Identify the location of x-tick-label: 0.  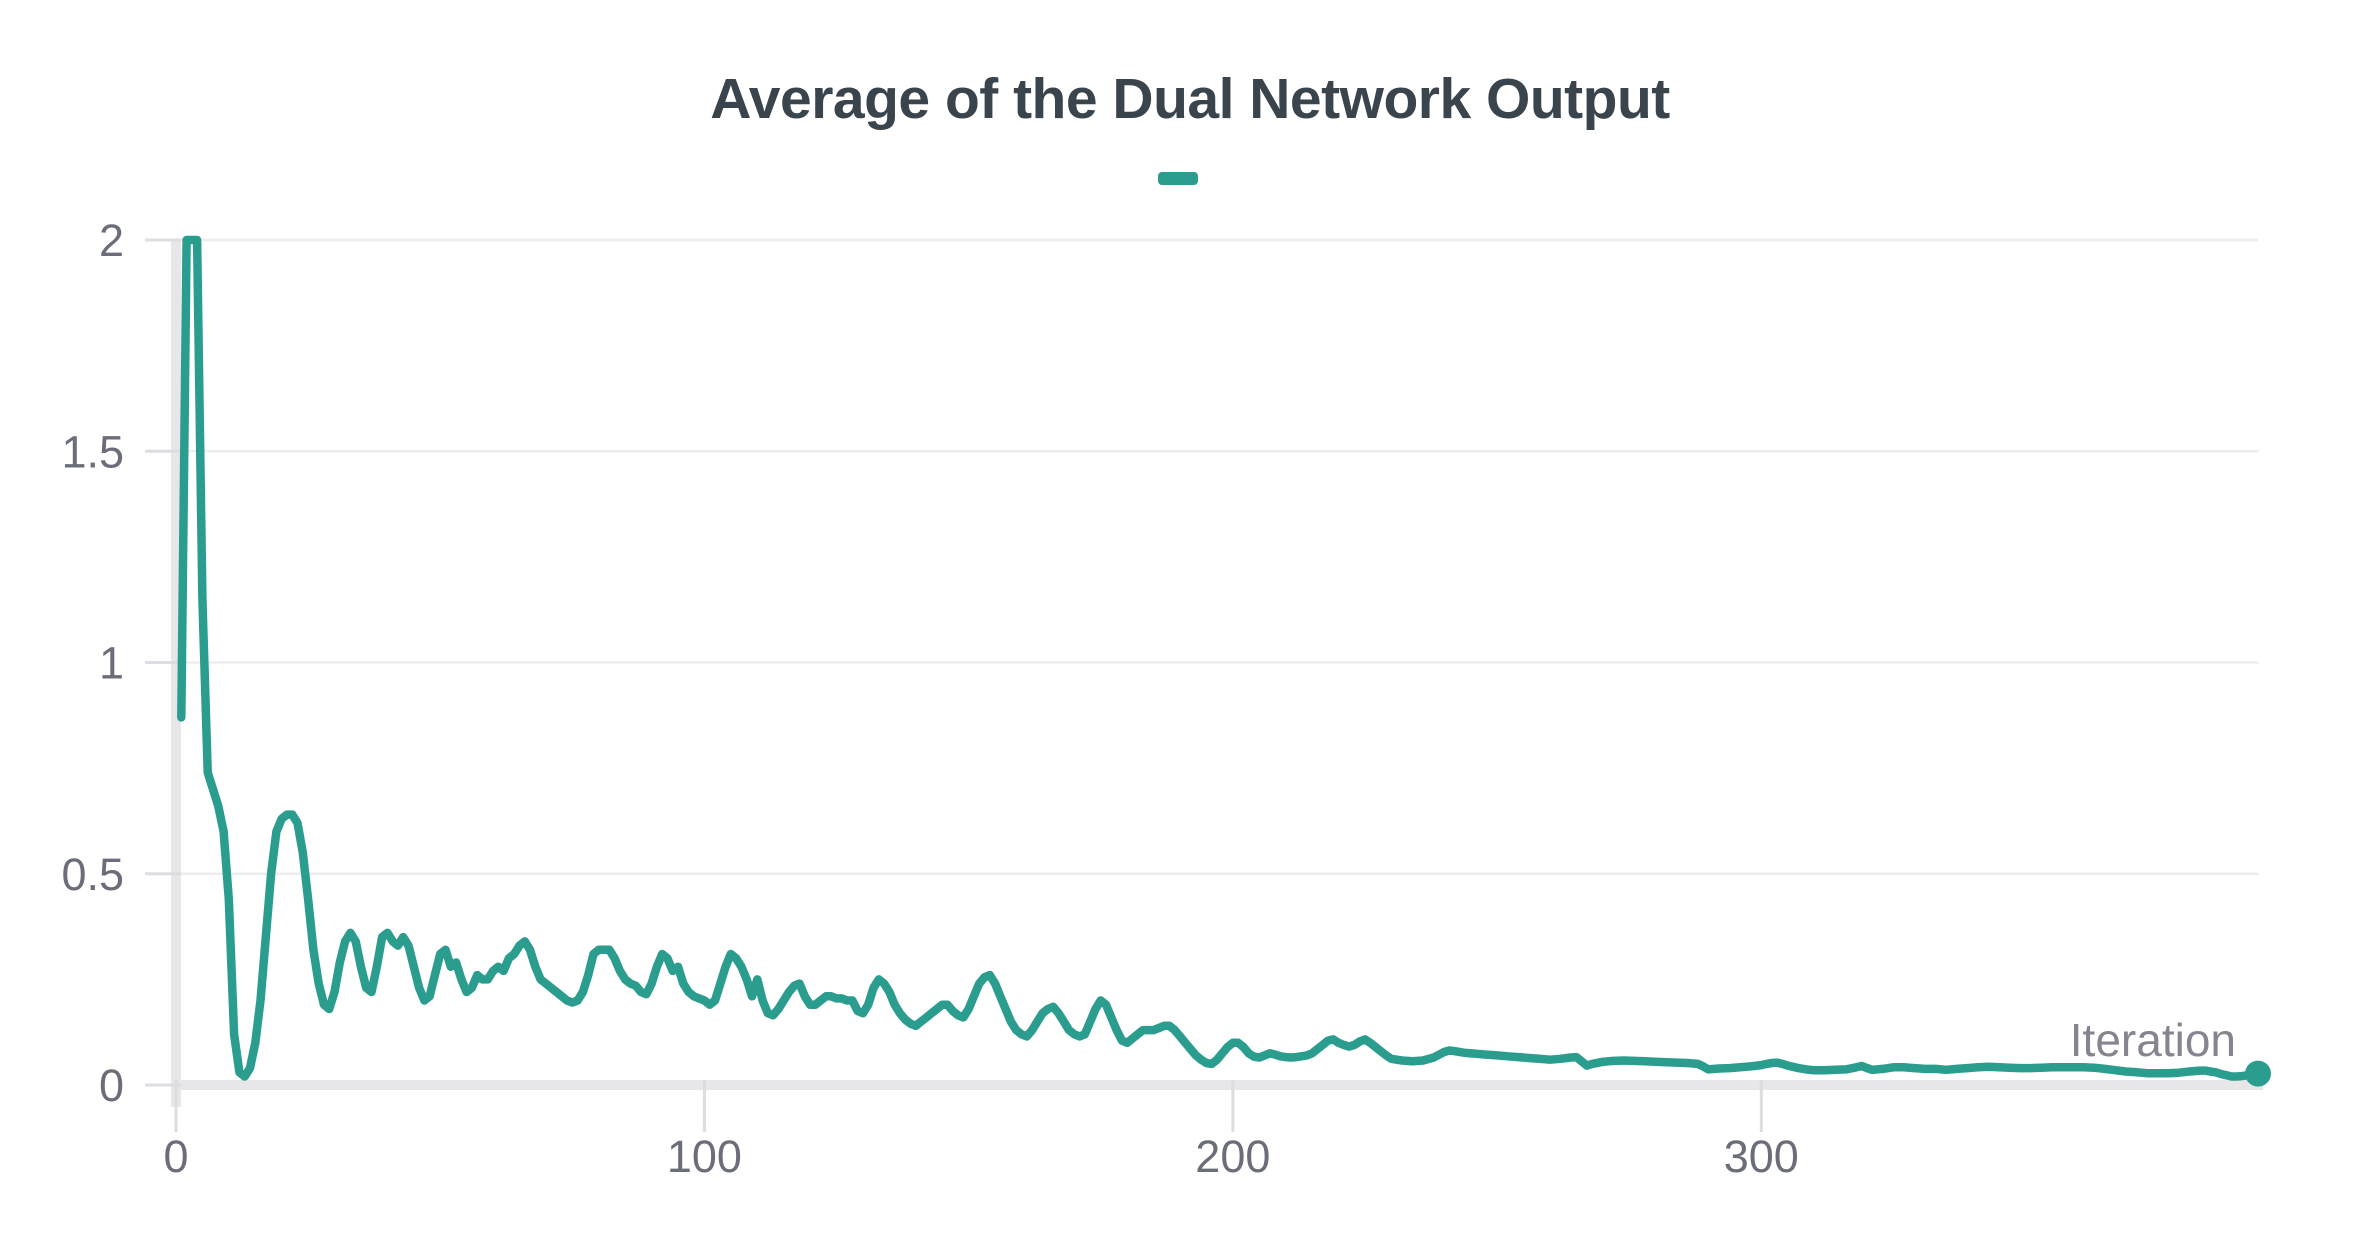
(175, 1156).